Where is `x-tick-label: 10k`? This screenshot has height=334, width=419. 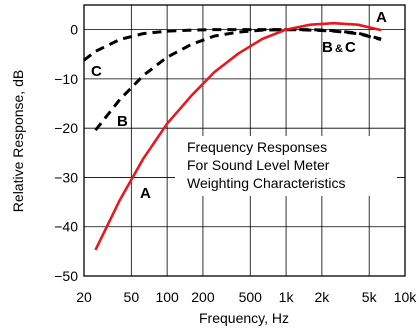 x-tick-label: 10k is located at coordinates (406, 297).